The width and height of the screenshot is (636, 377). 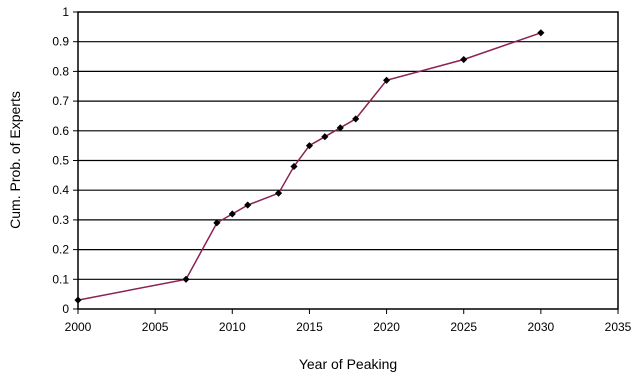 What do you see at coordinates (348, 364) in the screenshot?
I see `x-axis-title: Year of Peaking` at bounding box center [348, 364].